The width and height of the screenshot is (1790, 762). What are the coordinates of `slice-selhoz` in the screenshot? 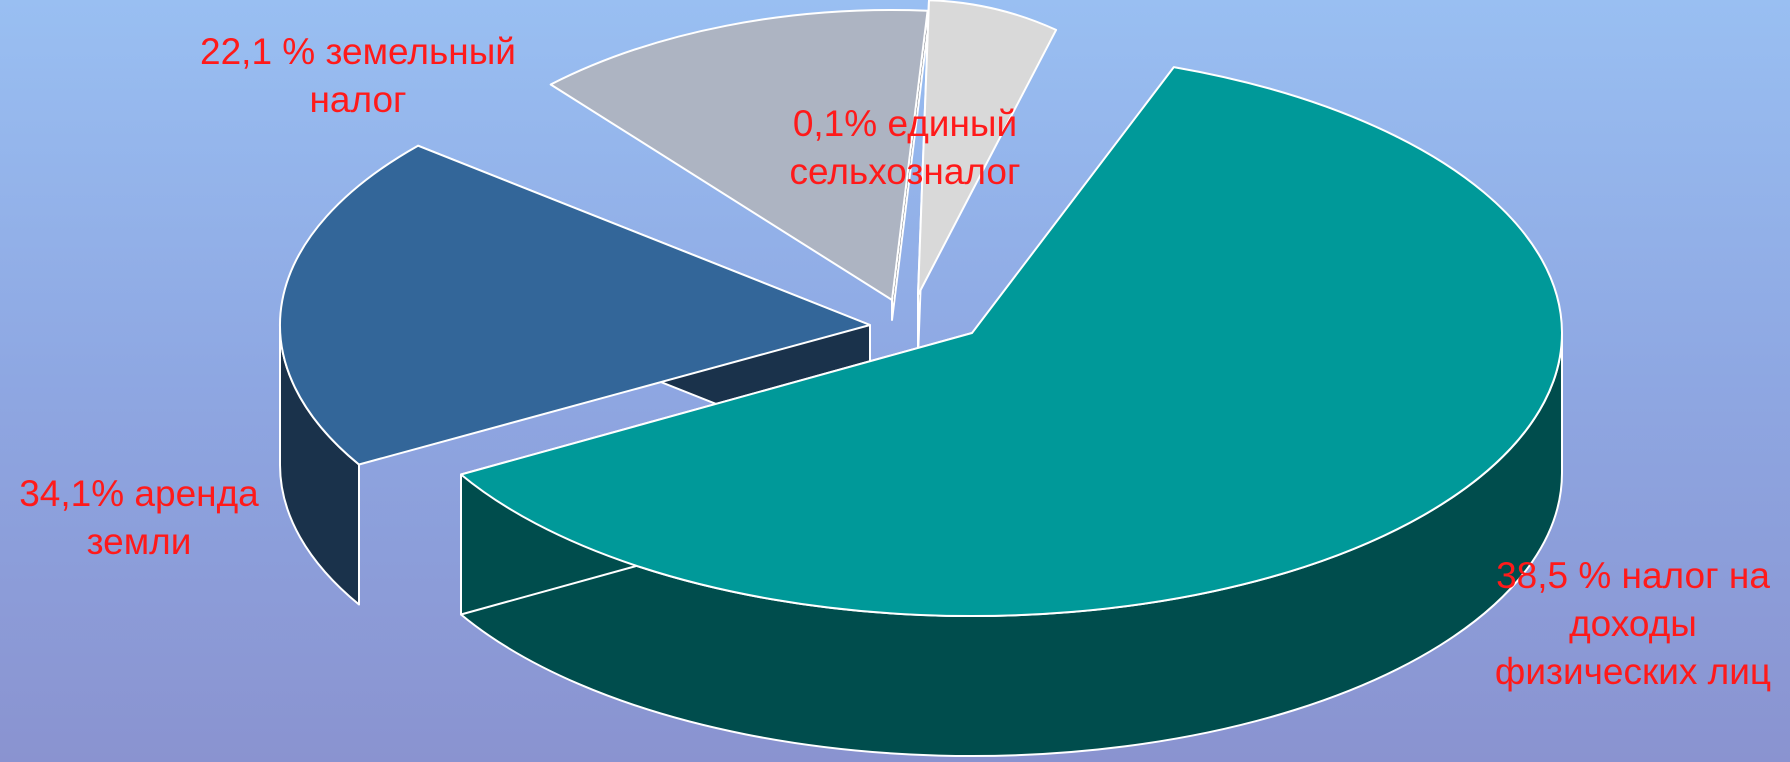 It's located at (987, 148).